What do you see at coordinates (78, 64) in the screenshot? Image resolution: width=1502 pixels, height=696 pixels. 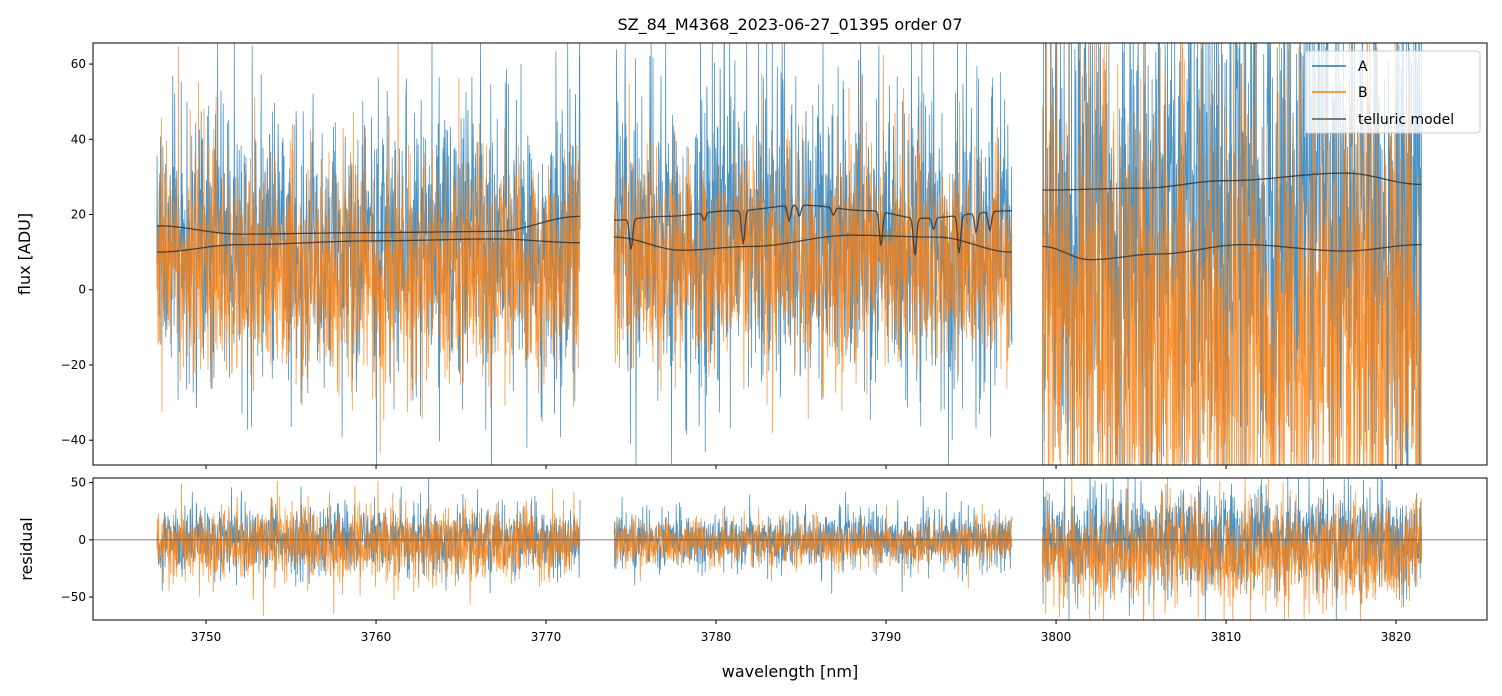 I see `y-tick-label: 60` at bounding box center [78, 64].